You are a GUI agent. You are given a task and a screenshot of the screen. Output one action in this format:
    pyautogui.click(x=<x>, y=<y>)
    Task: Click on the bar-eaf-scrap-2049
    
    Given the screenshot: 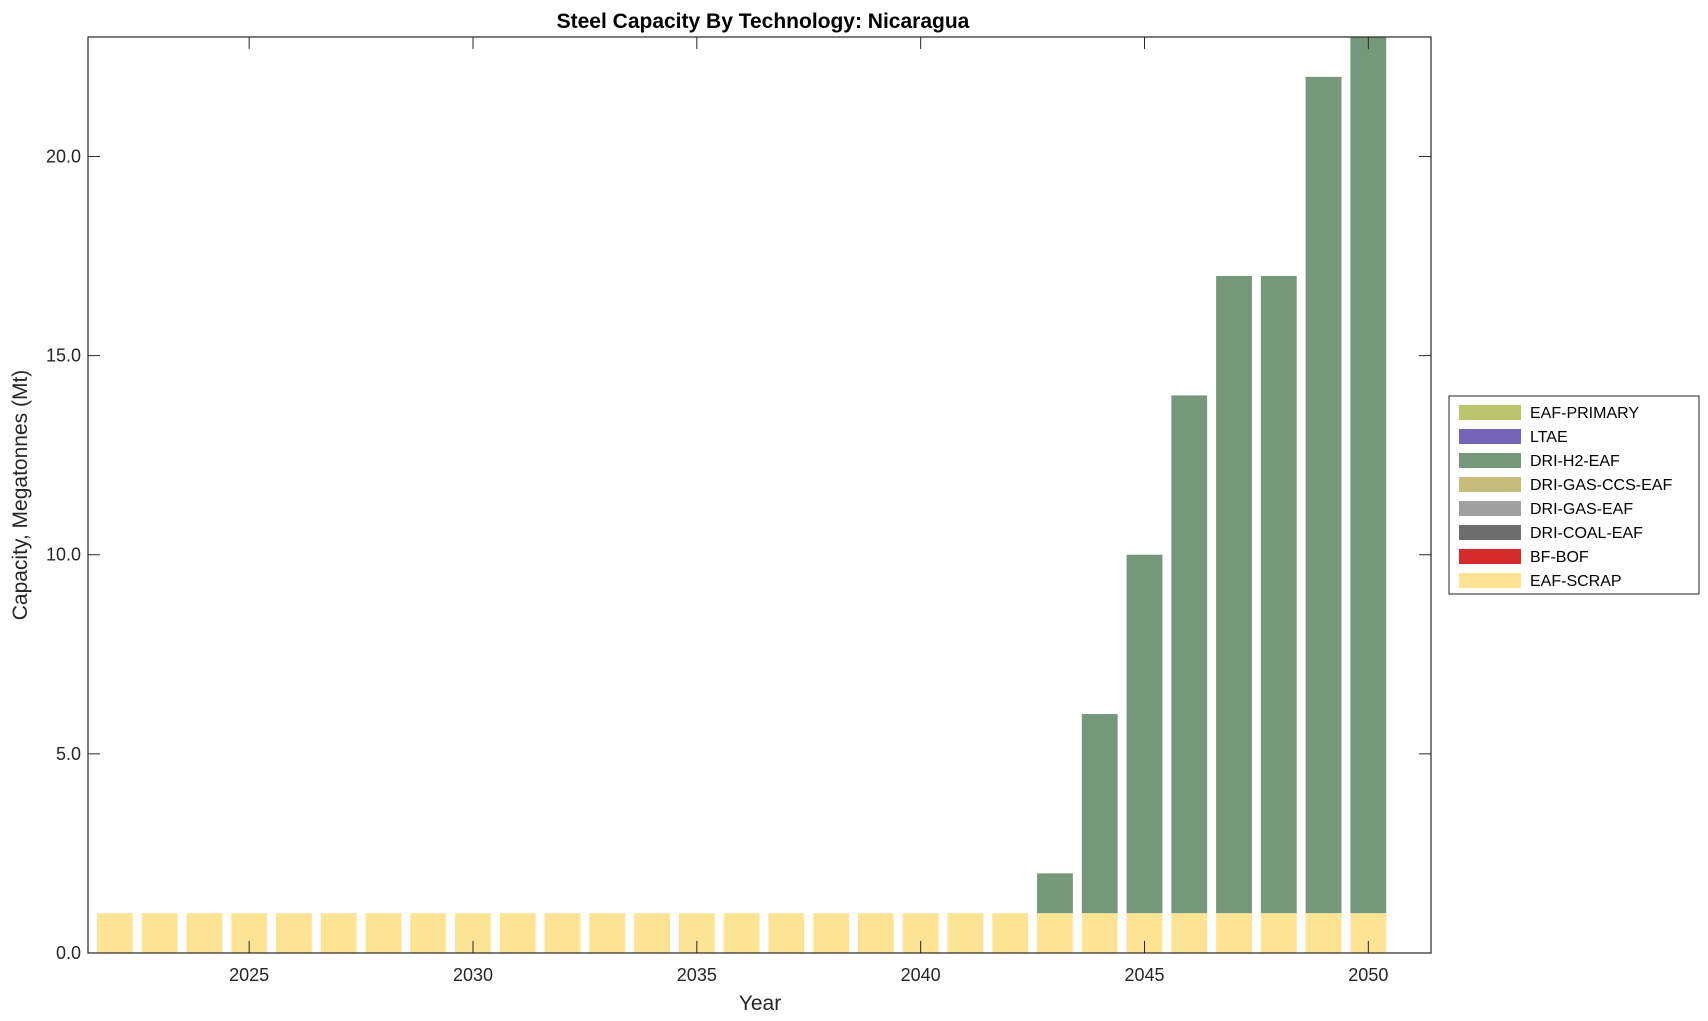 What is the action you would take?
    pyautogui.click(x=1323, y=933)
    